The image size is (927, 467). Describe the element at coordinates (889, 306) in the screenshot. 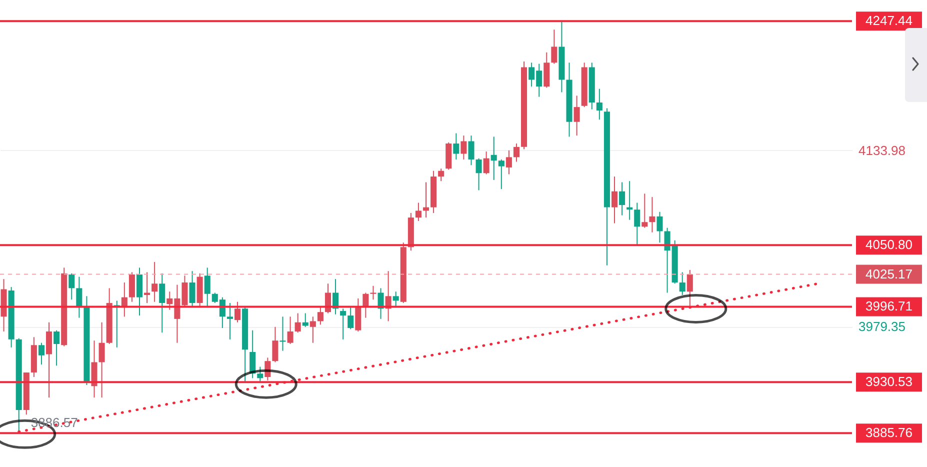

I see `ref-line-label: 3996.71` at that location.